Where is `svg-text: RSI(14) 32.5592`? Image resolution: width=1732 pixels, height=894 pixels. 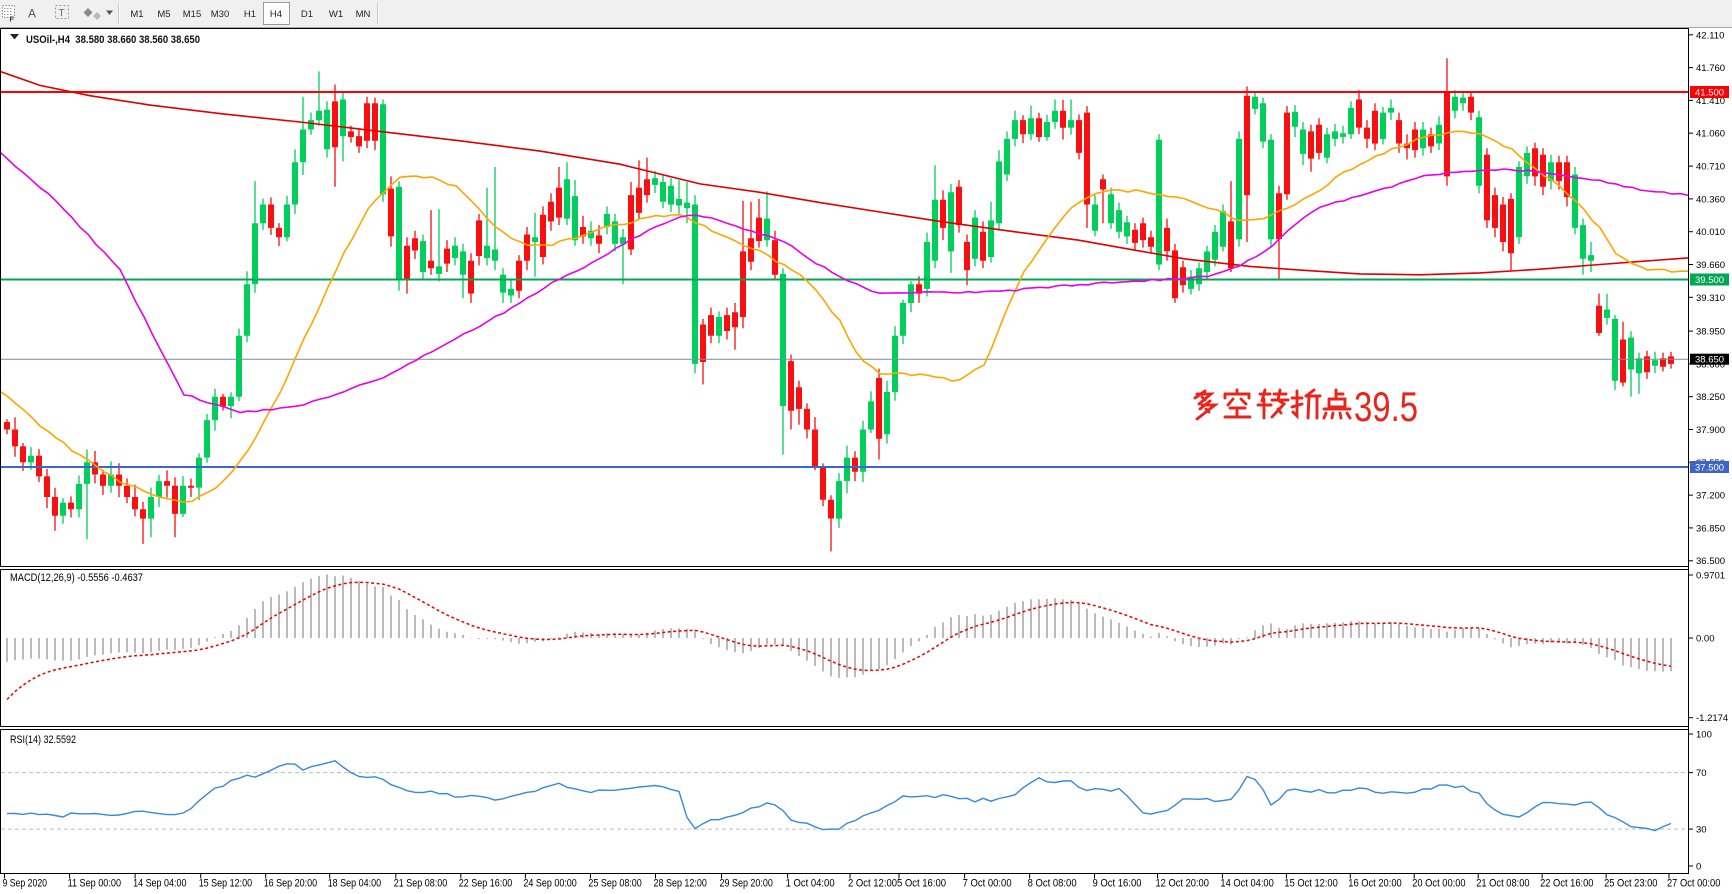
svg-text: RSI(14) 32.5592 is located at coordinates (43, 740).